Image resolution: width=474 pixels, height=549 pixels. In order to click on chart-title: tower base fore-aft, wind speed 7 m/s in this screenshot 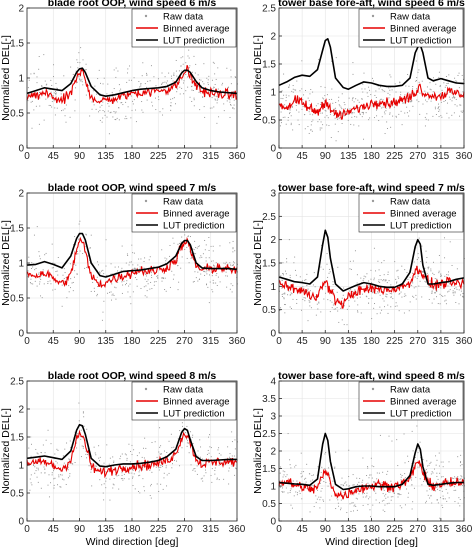, I will do `click(371, 188)`.